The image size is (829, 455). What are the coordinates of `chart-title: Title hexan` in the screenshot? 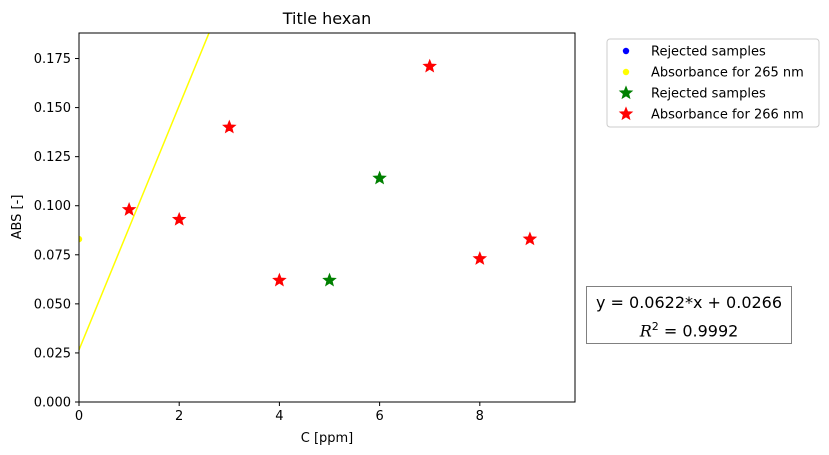 It's located at (327, 18).